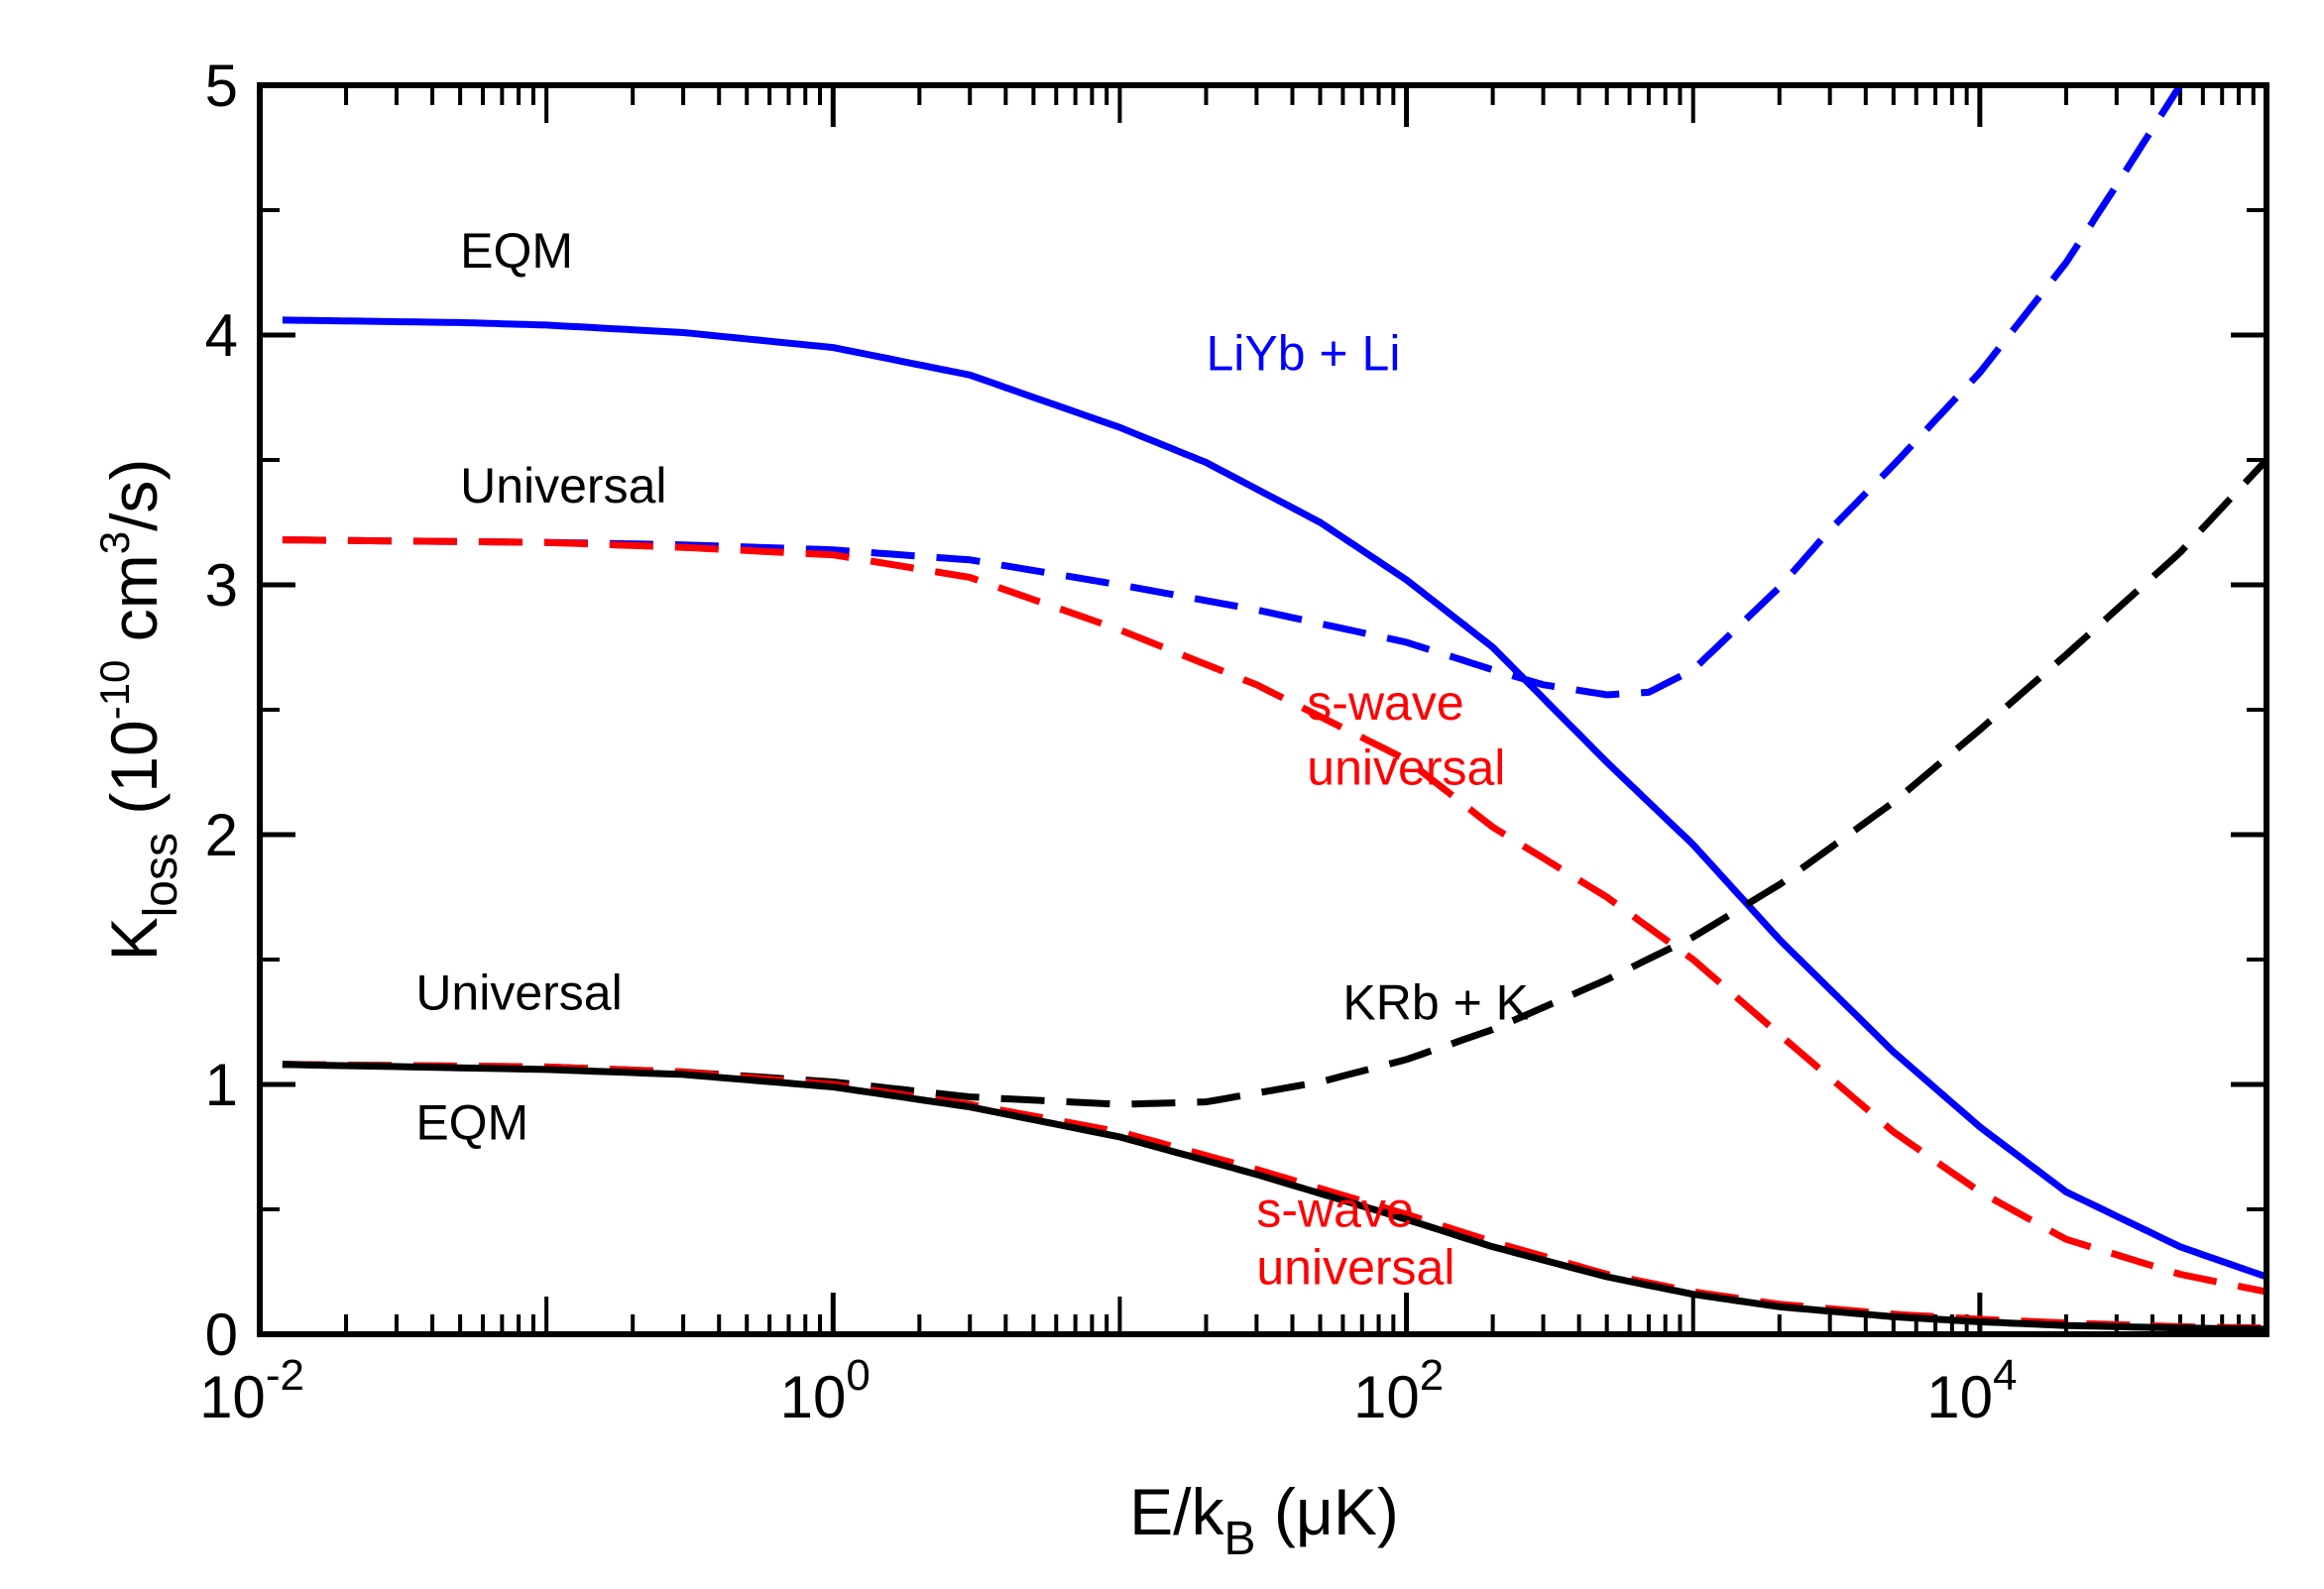  What do you see at coordinates (221, 335) in the screenshot?
I see `y-tick-label: 4` at bounding box center [221, 335].